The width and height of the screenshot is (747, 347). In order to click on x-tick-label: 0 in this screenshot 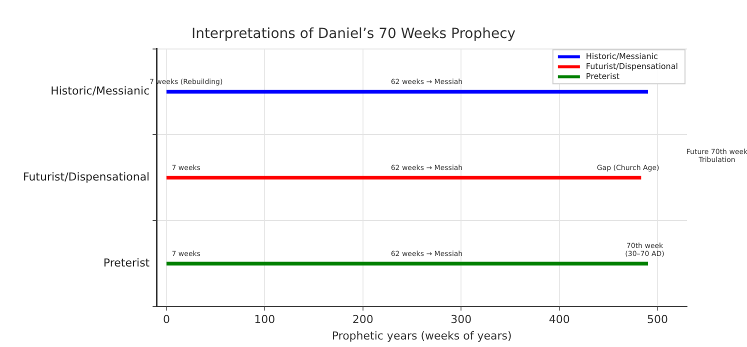, I will do `click(166, 319)`.